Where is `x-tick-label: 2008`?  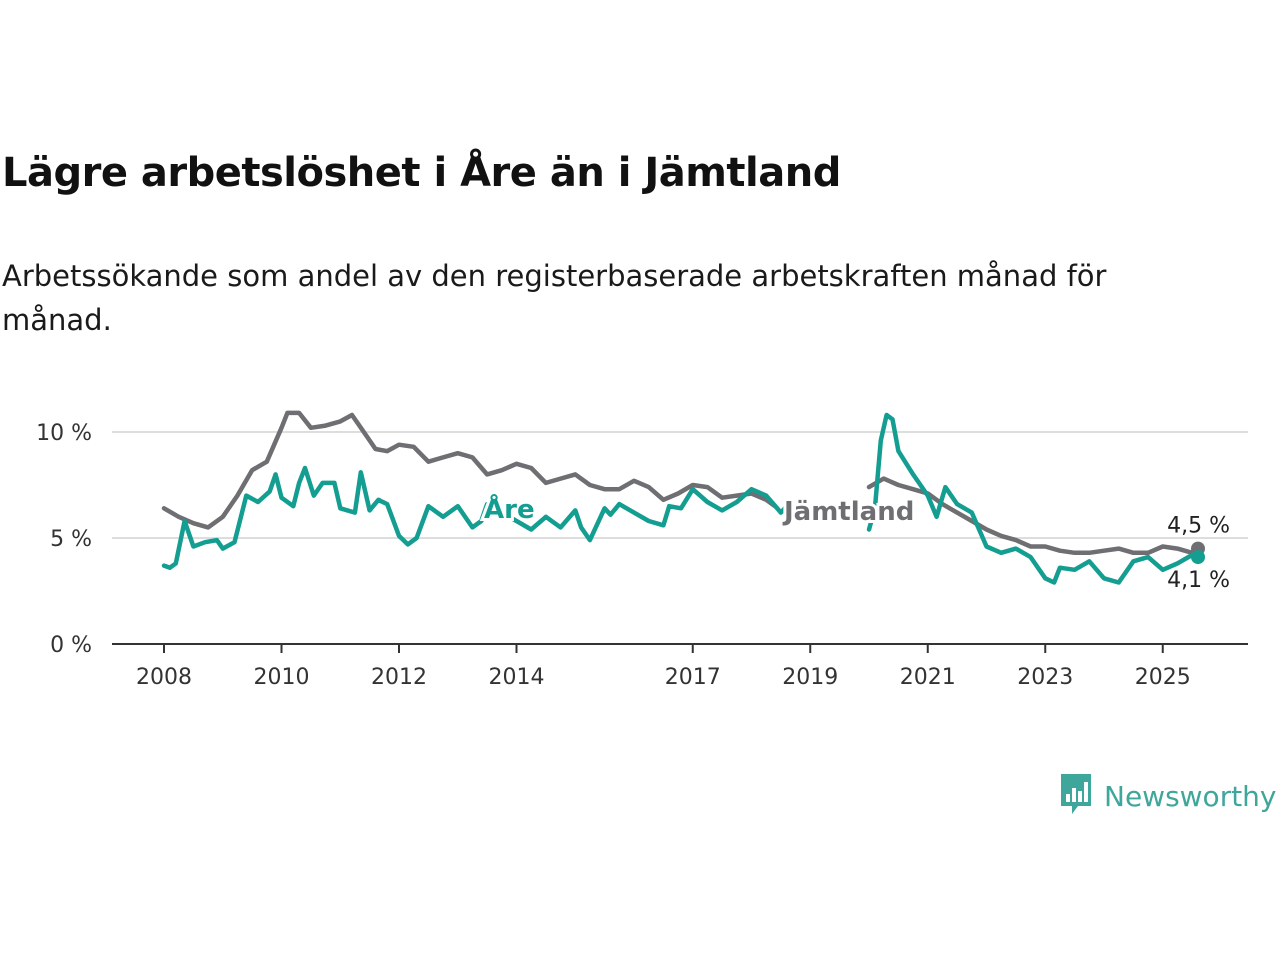 x-tick-label: 2008 is located at coordinates (164, 677).